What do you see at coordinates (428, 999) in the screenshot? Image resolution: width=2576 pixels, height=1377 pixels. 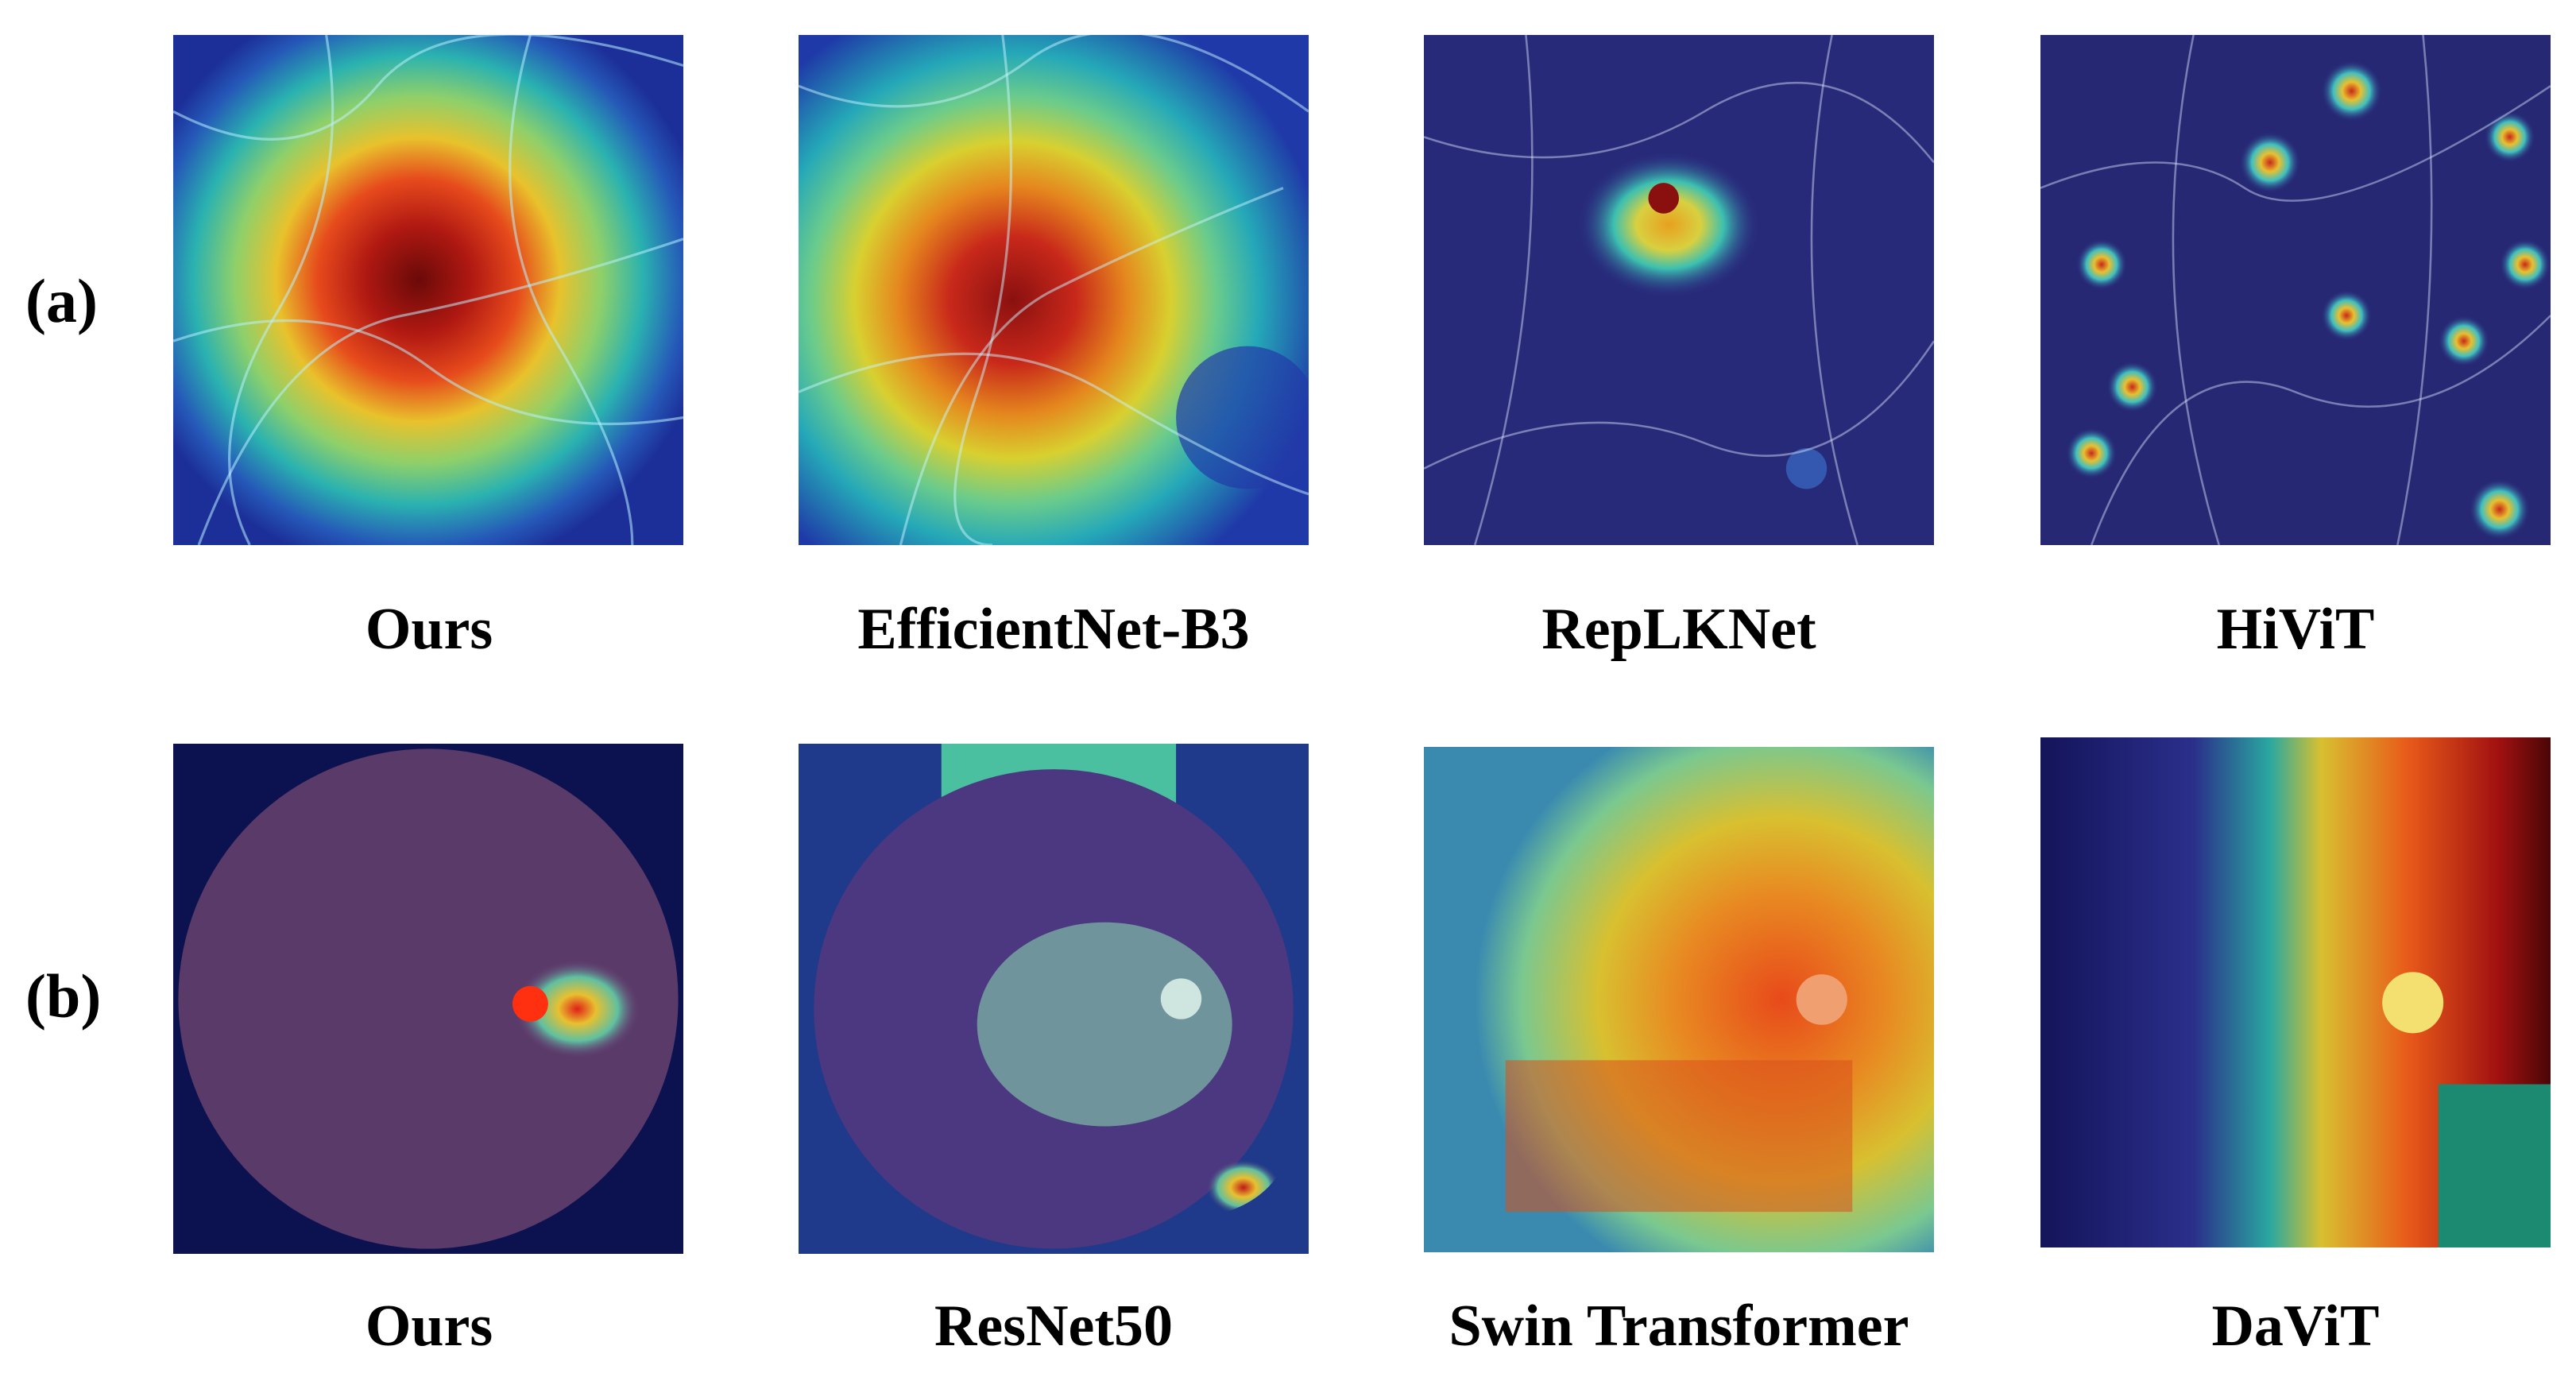 I see `heatmap-fundus-ours` at bounding box center [428, 999].